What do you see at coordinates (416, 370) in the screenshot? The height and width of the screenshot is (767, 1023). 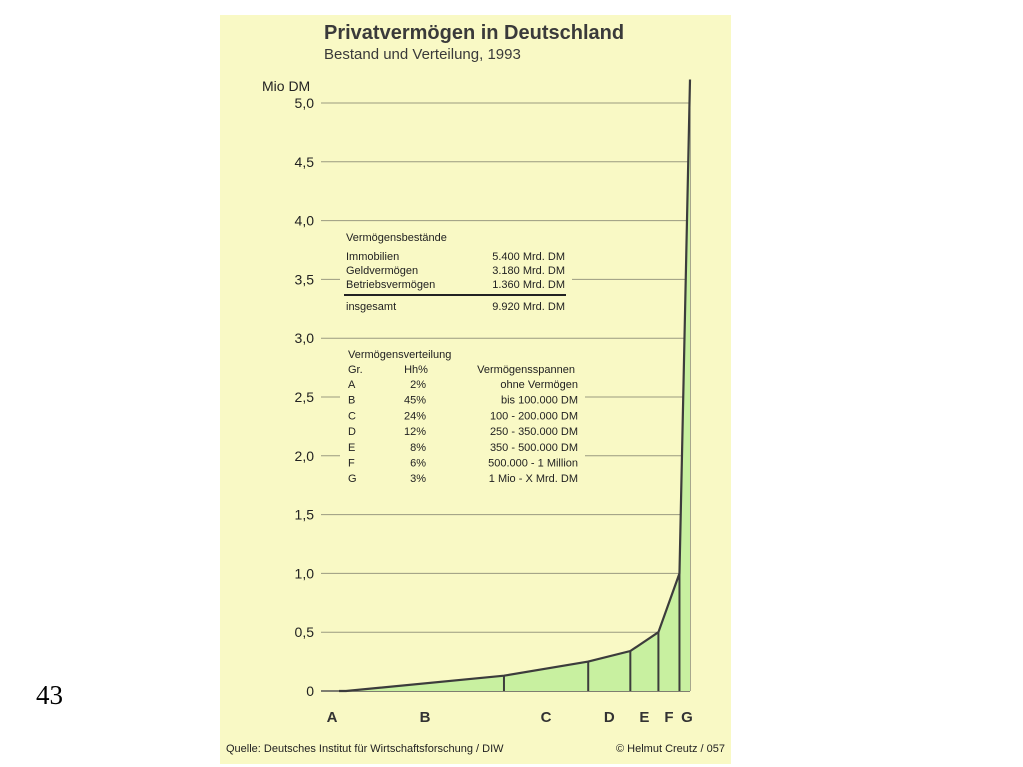 I see `distribution-header-share: Hh%` at bounding box center [416, 370].